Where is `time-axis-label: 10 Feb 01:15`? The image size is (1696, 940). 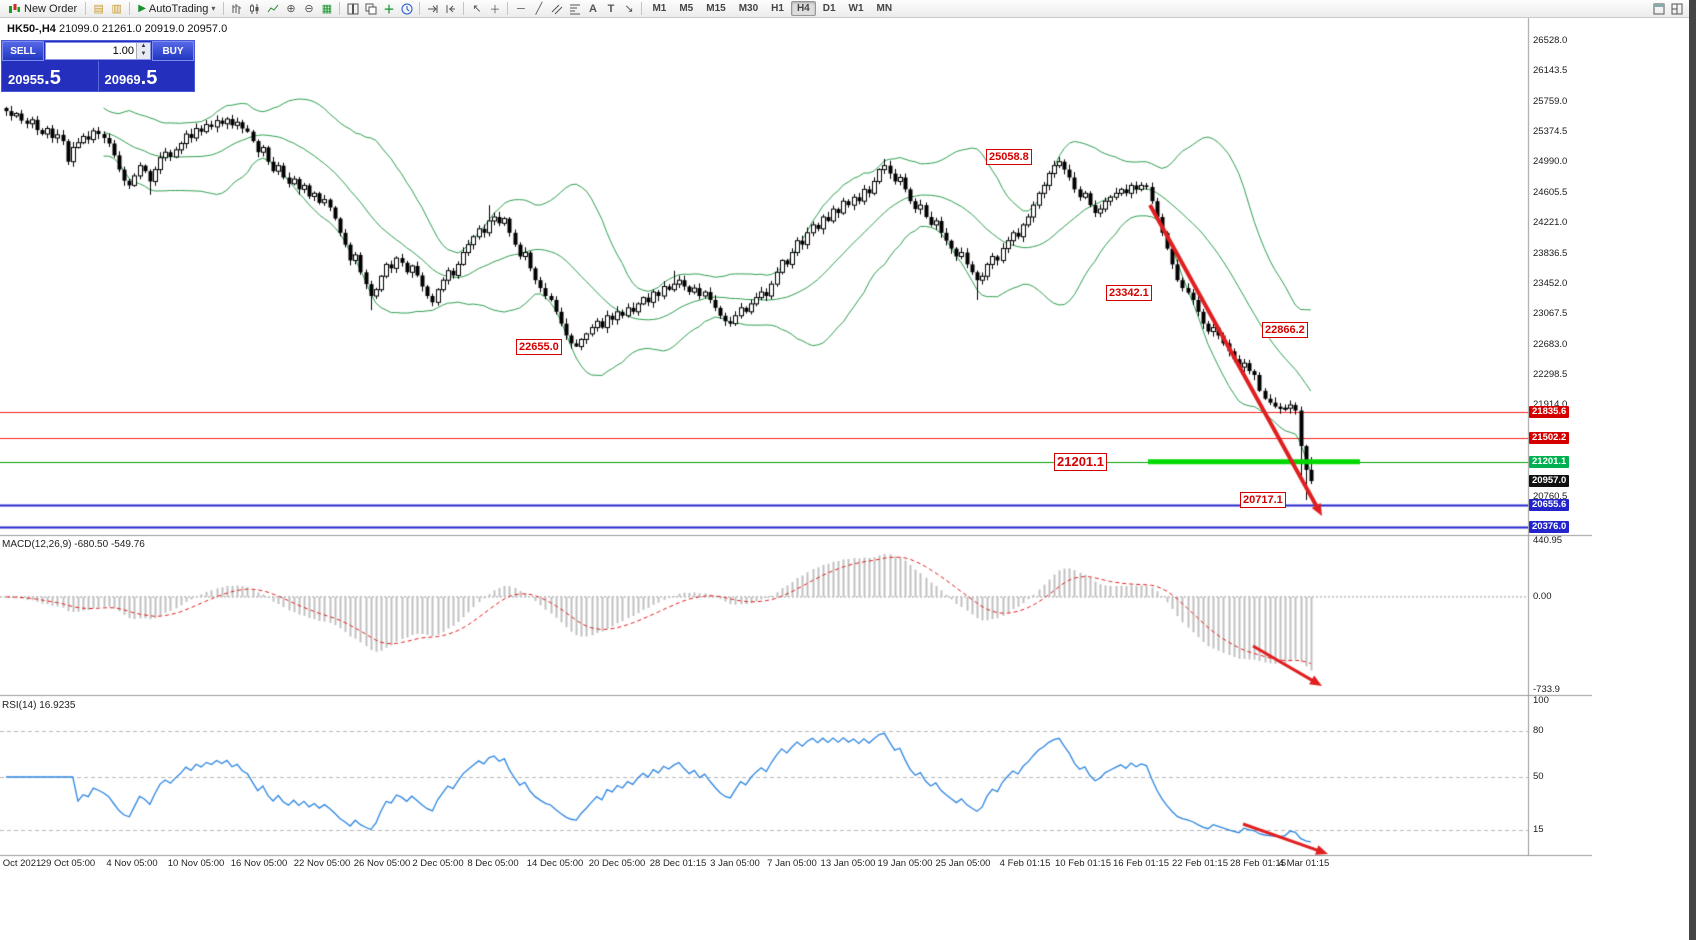
time-axis-label: 10 Feb 01:15 is located at coordinates (1083, 863).